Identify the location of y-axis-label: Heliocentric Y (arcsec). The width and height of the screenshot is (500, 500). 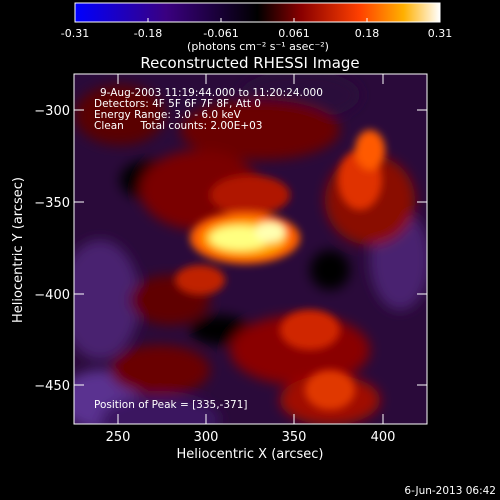
(18, 250).